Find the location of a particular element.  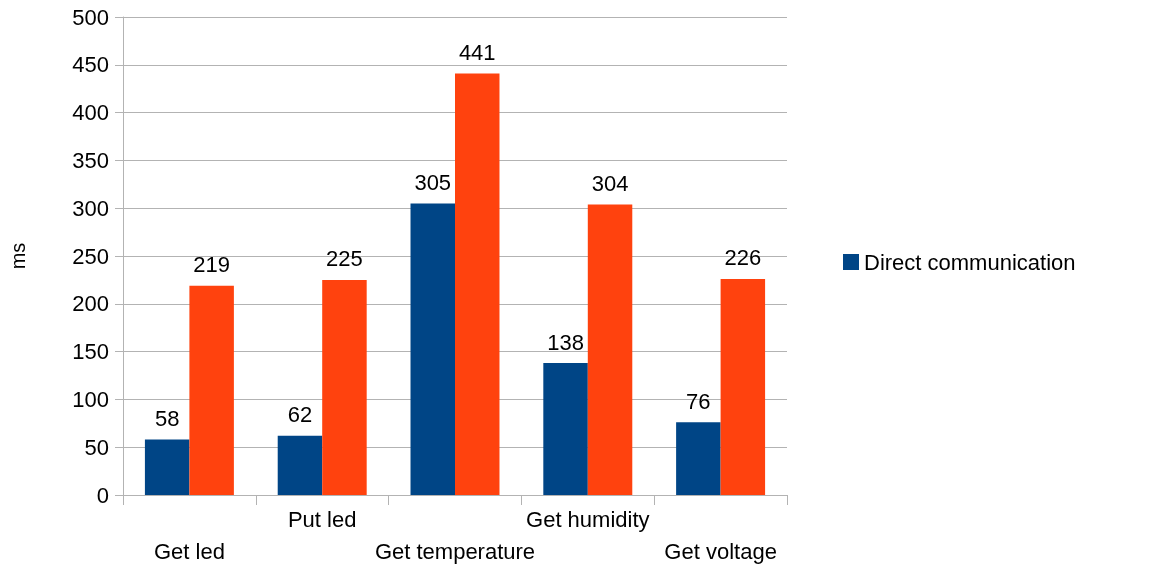

y-tick-label: 200 is located at coordinates (90, 304).